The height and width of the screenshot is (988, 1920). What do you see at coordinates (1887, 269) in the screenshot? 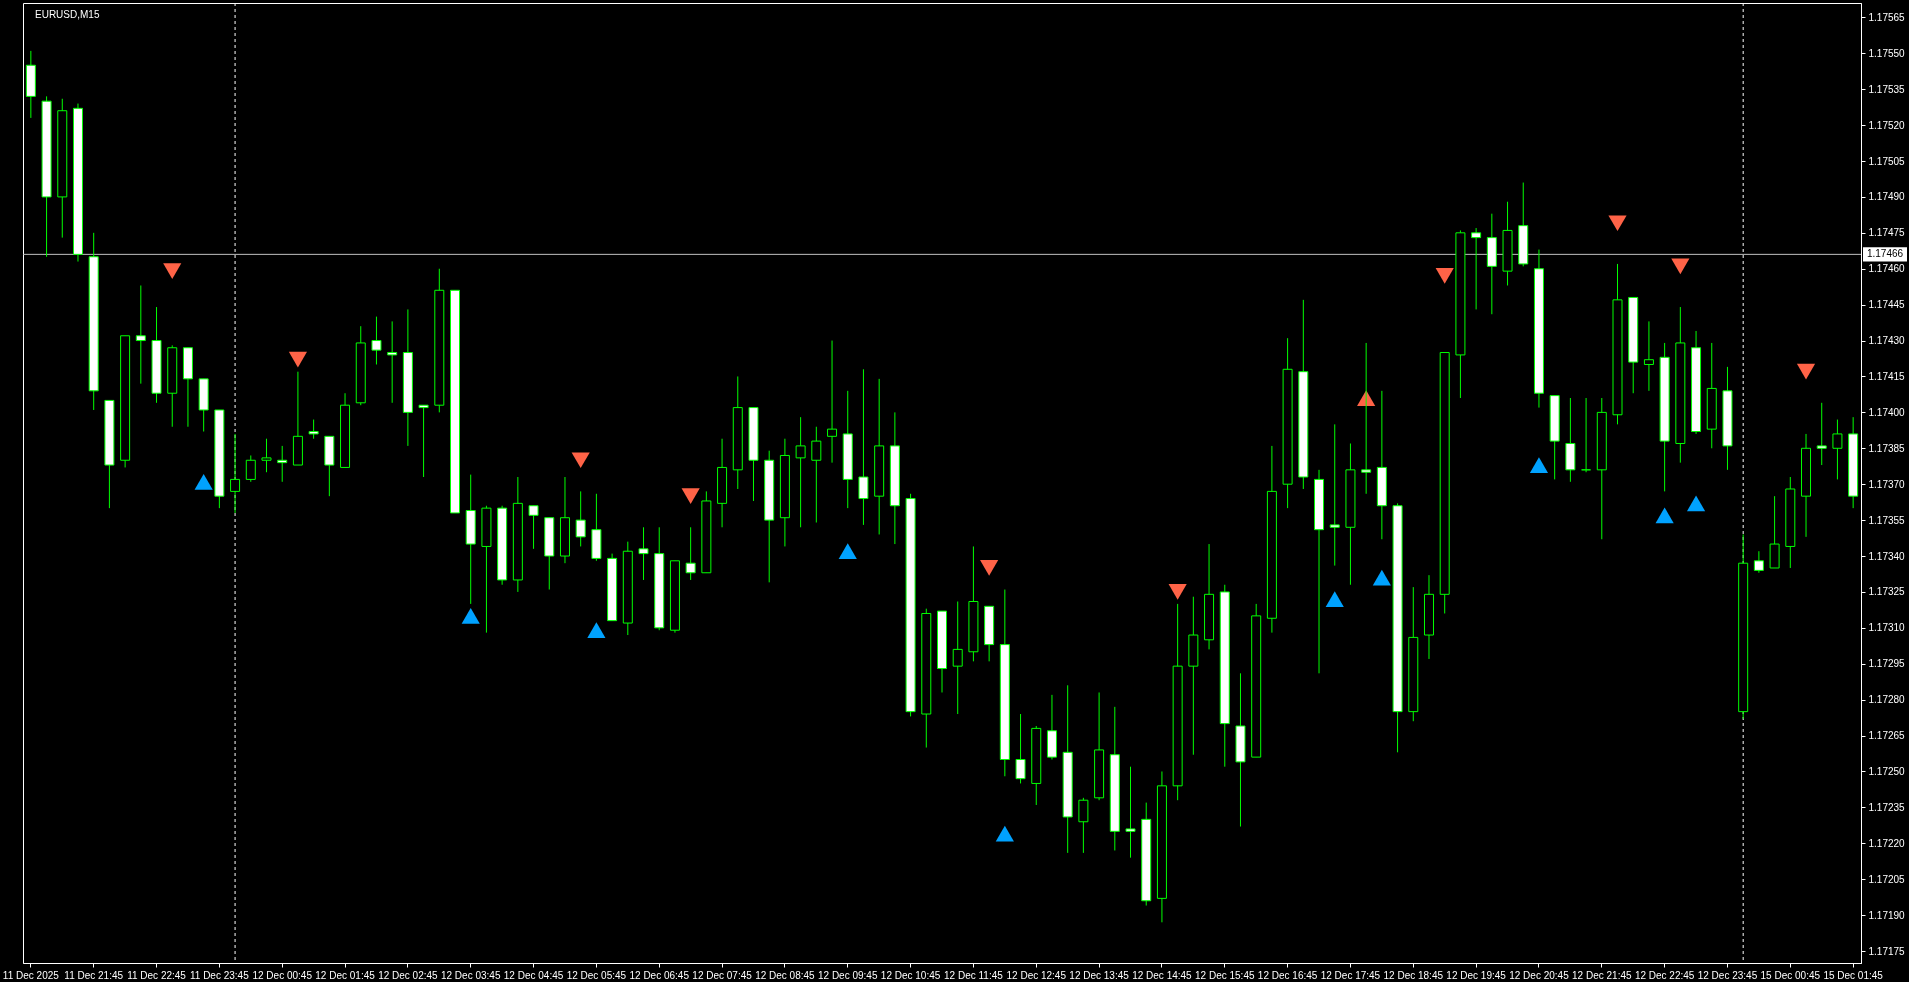
I see `y-tick-label: 1.17460` at bounding box center [1887, 269].